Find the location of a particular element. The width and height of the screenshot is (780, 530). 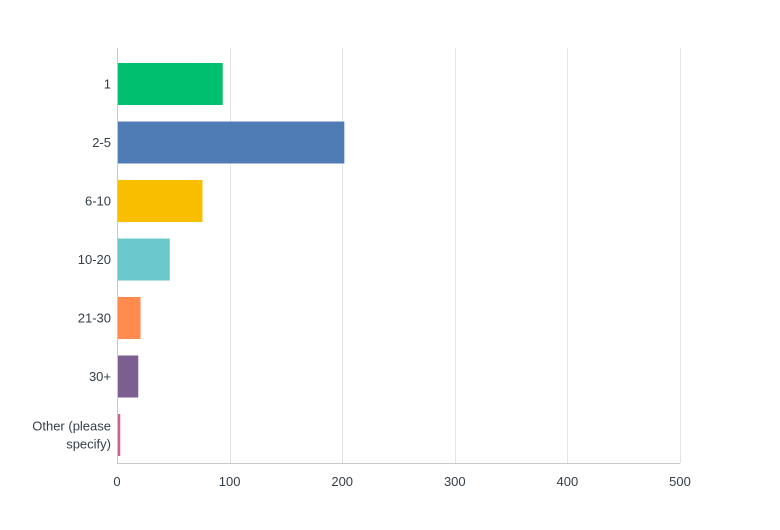

x-tick-label: 400 is located at coordinates (568, 481).